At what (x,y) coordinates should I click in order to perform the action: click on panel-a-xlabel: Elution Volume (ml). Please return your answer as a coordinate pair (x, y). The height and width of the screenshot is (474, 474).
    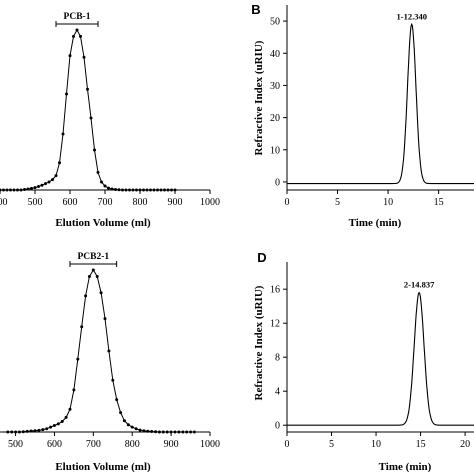
    Looking at the image, I should click on (103, 223).